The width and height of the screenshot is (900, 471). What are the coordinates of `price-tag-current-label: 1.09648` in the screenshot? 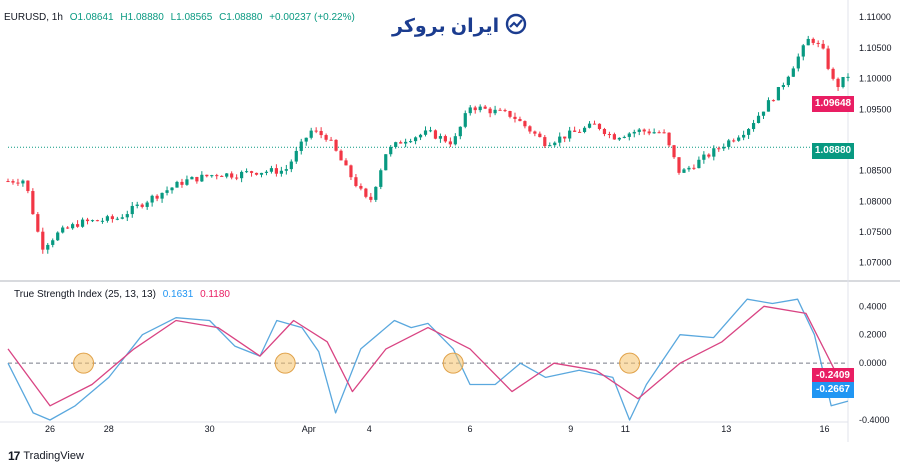 It's located at (833, 103).